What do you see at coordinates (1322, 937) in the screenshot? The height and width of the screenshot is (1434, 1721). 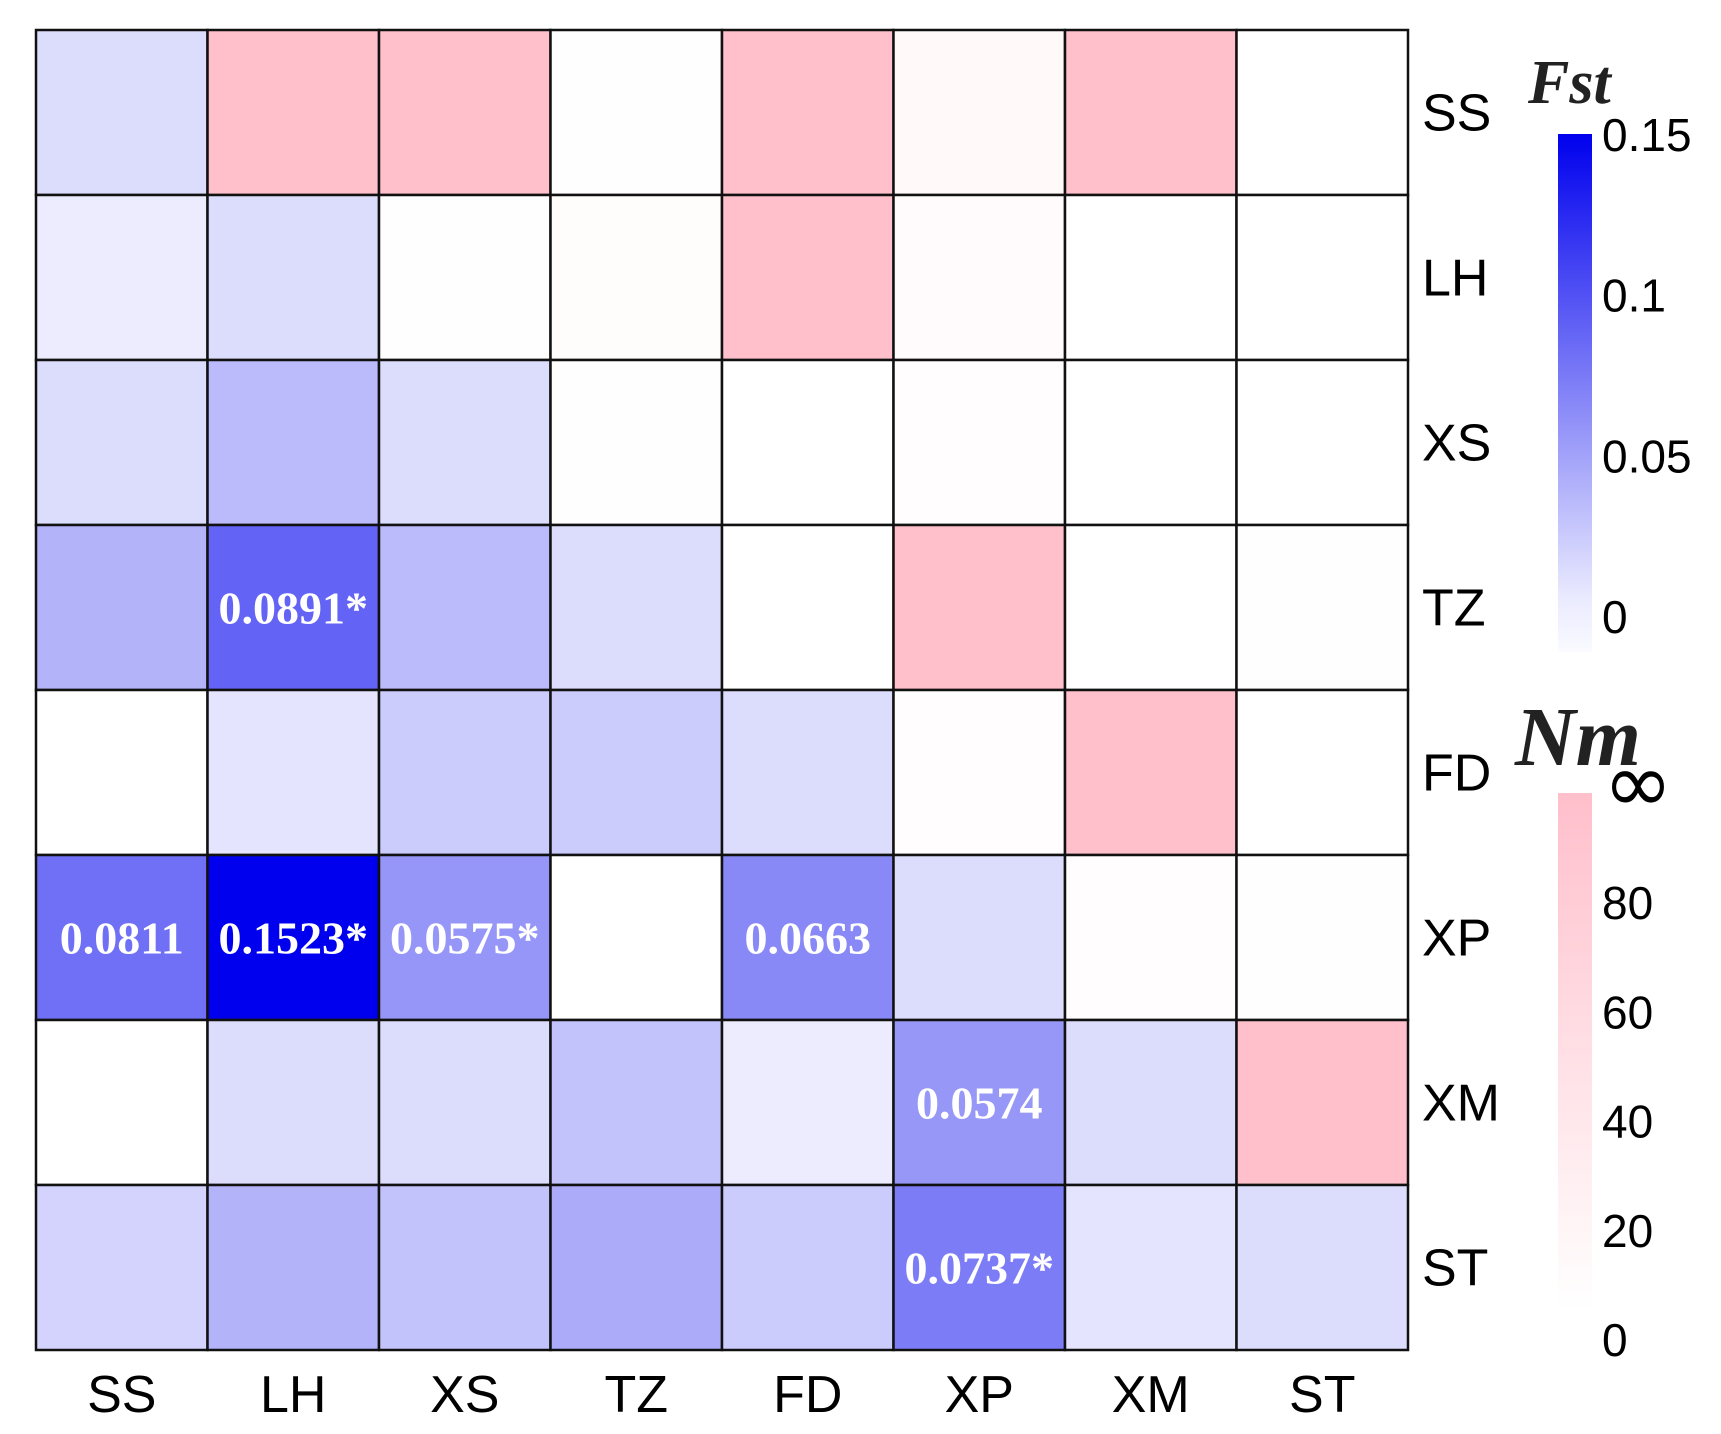 I see `heatmap-cell-XP-ST` at bounding box center [1322, 937].